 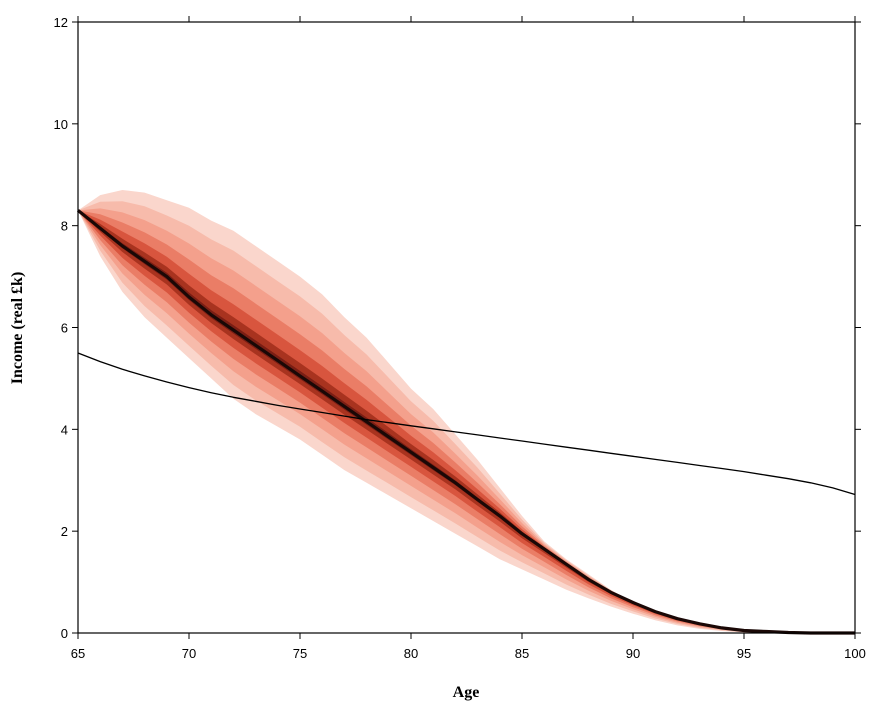 What do you see at coordinates (300, 653) in the screenshot?
I see `x-tick-label: 75` at bounding box center [300, 653].